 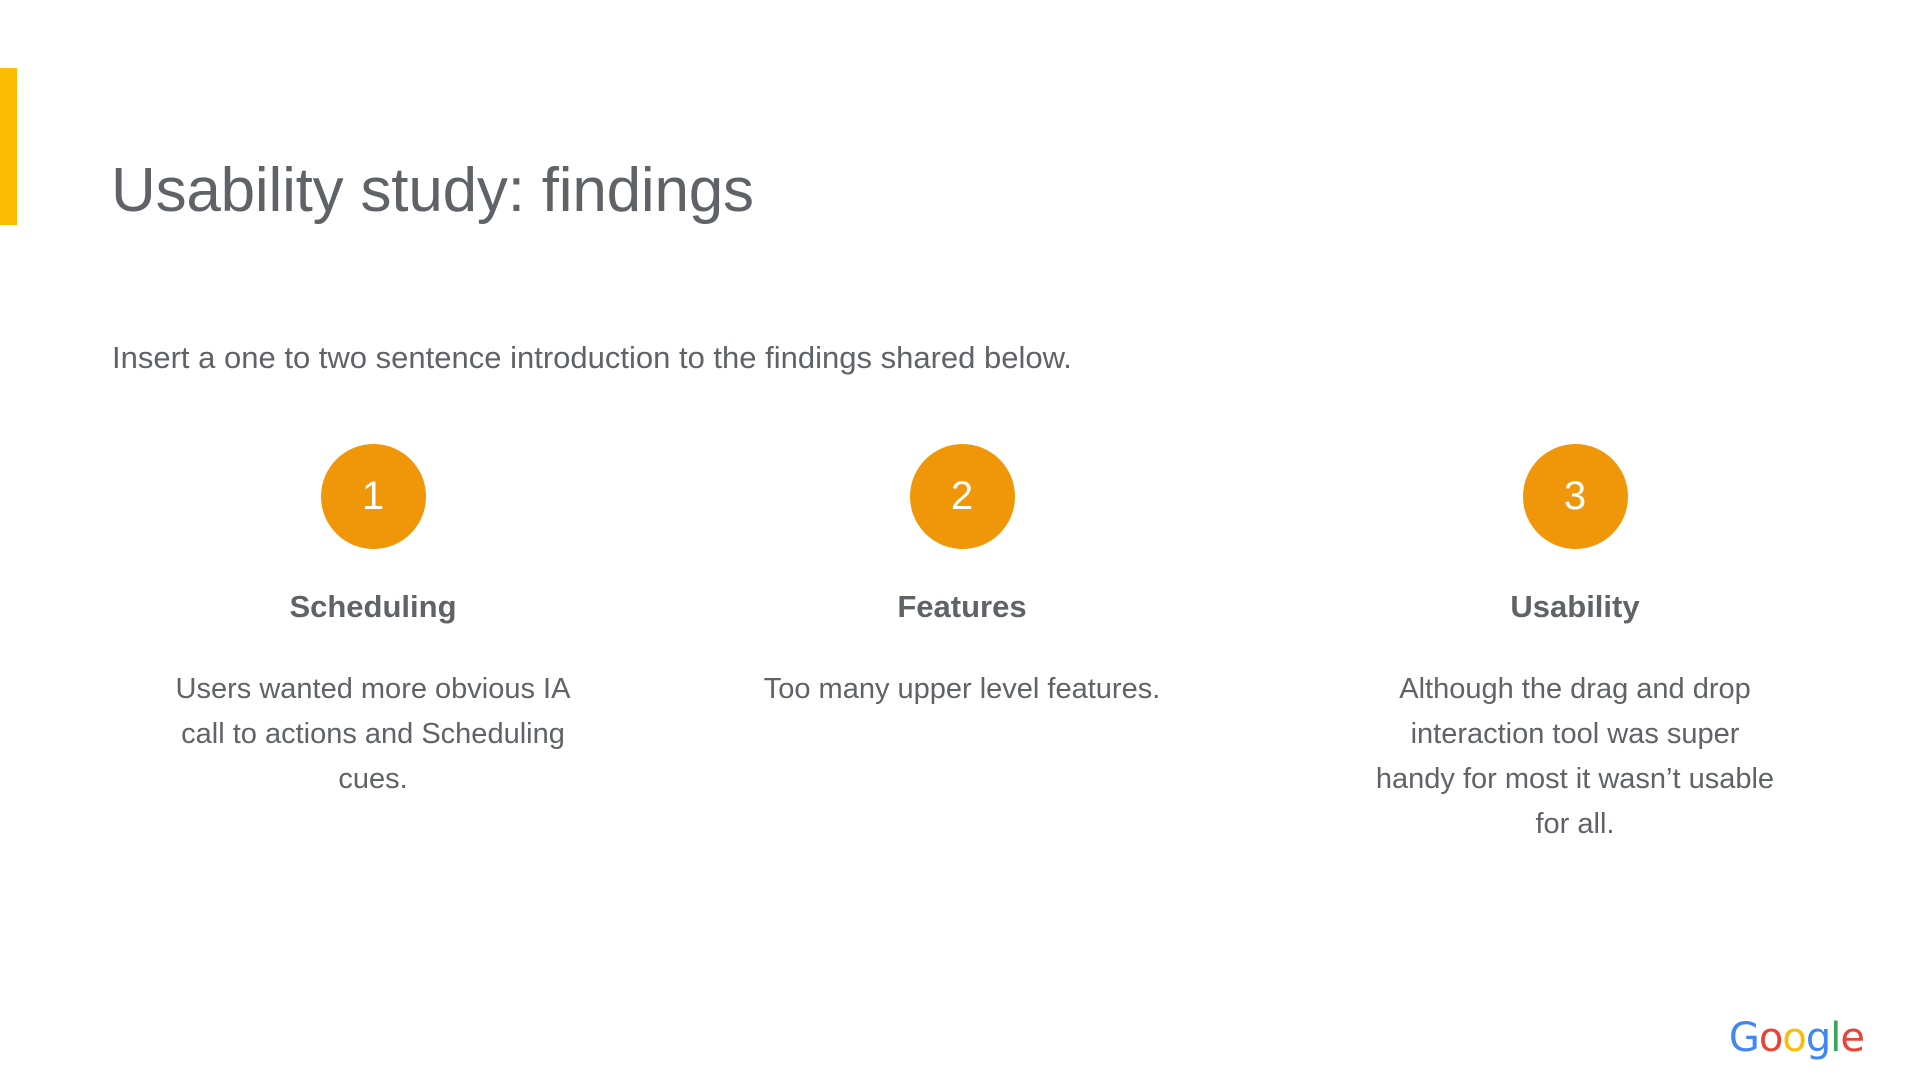 I want to click on google-logo-letter-5: l, so click(x=1835, y=1038).